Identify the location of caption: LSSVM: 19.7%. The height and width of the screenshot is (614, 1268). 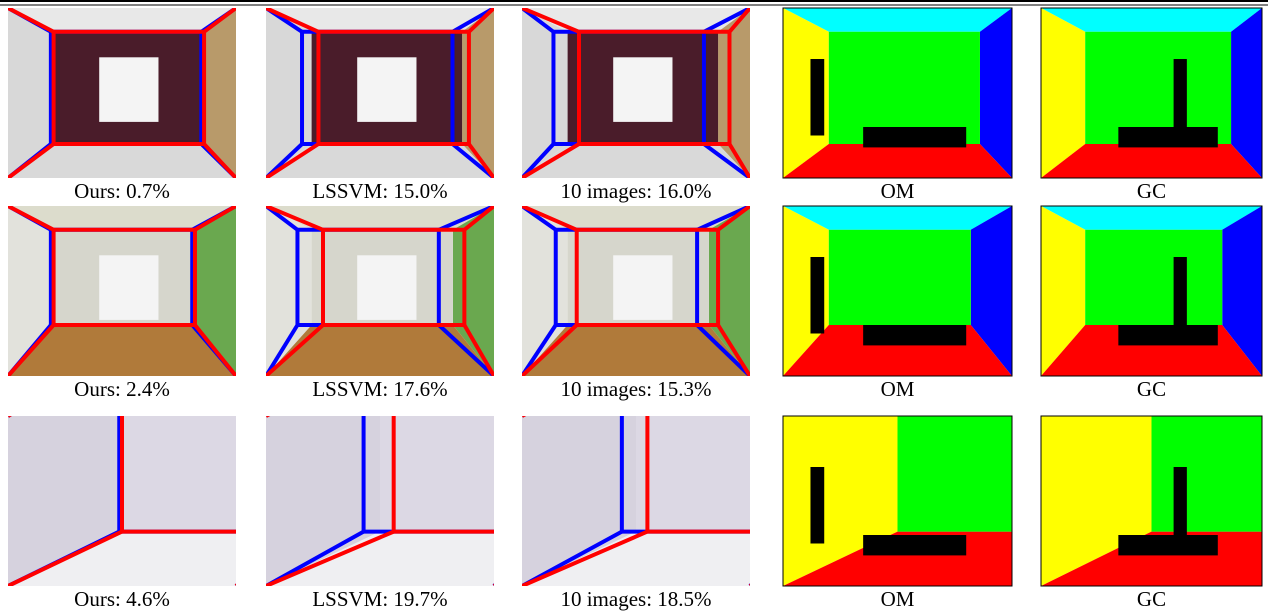
(379, 599).